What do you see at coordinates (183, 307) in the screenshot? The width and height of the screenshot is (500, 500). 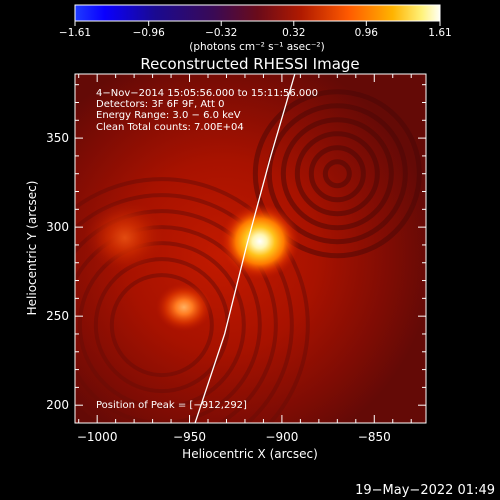 I see `source-south-blob` at bounding box center [183, 307].